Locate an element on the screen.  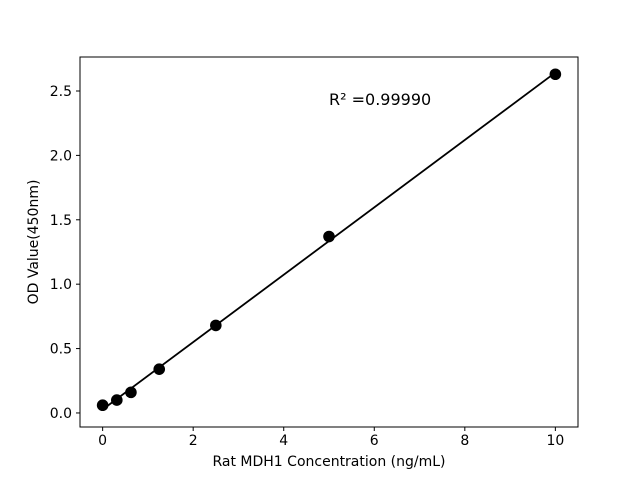
y-axis-label: OD Value(450nm) is located at coordinates (34, 242).